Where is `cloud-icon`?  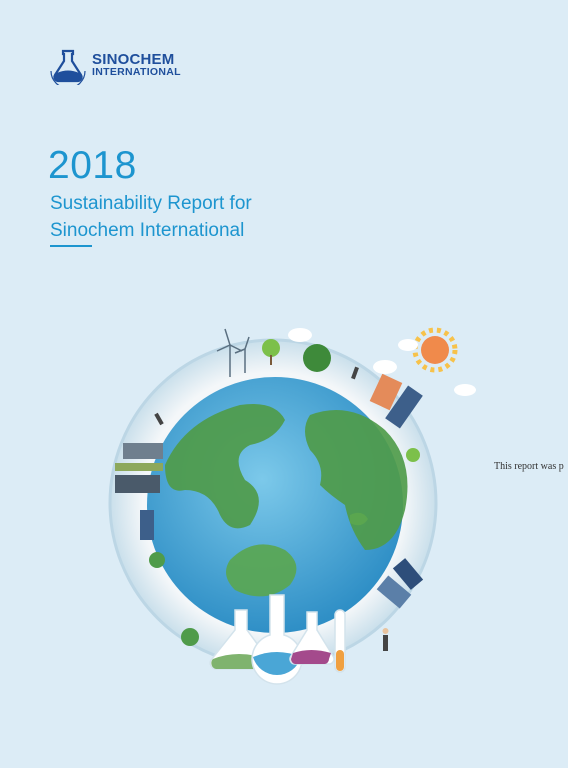 cloud-icon is located at coordinates (382, 362).